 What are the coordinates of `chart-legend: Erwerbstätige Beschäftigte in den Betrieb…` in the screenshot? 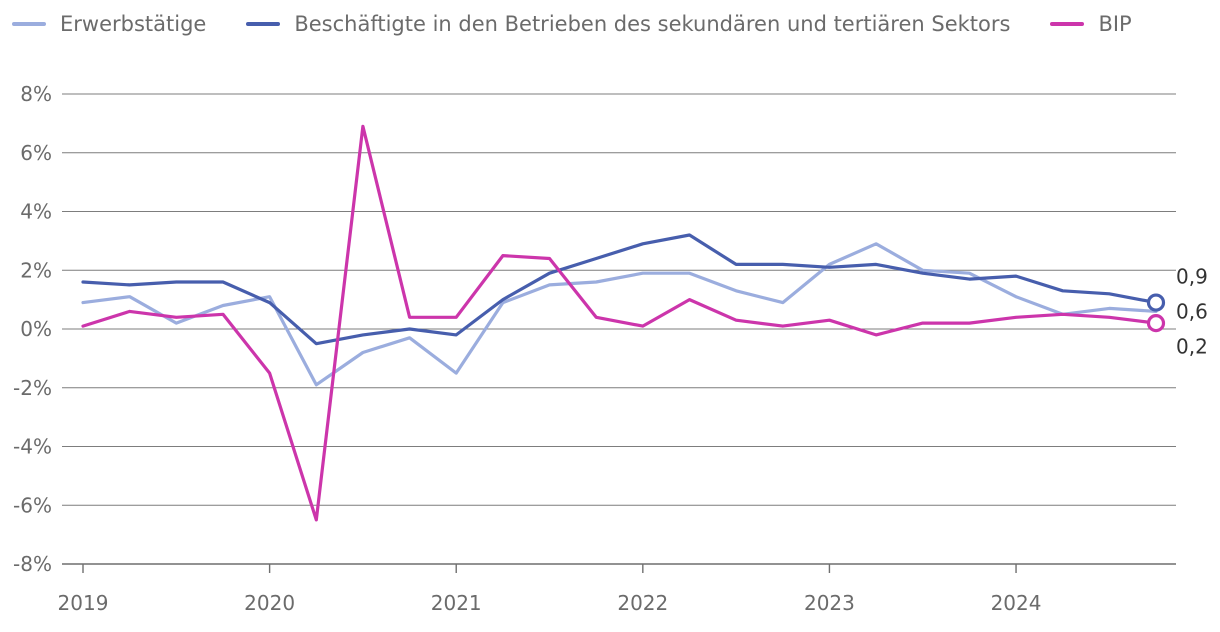 It's located at (592, 24).